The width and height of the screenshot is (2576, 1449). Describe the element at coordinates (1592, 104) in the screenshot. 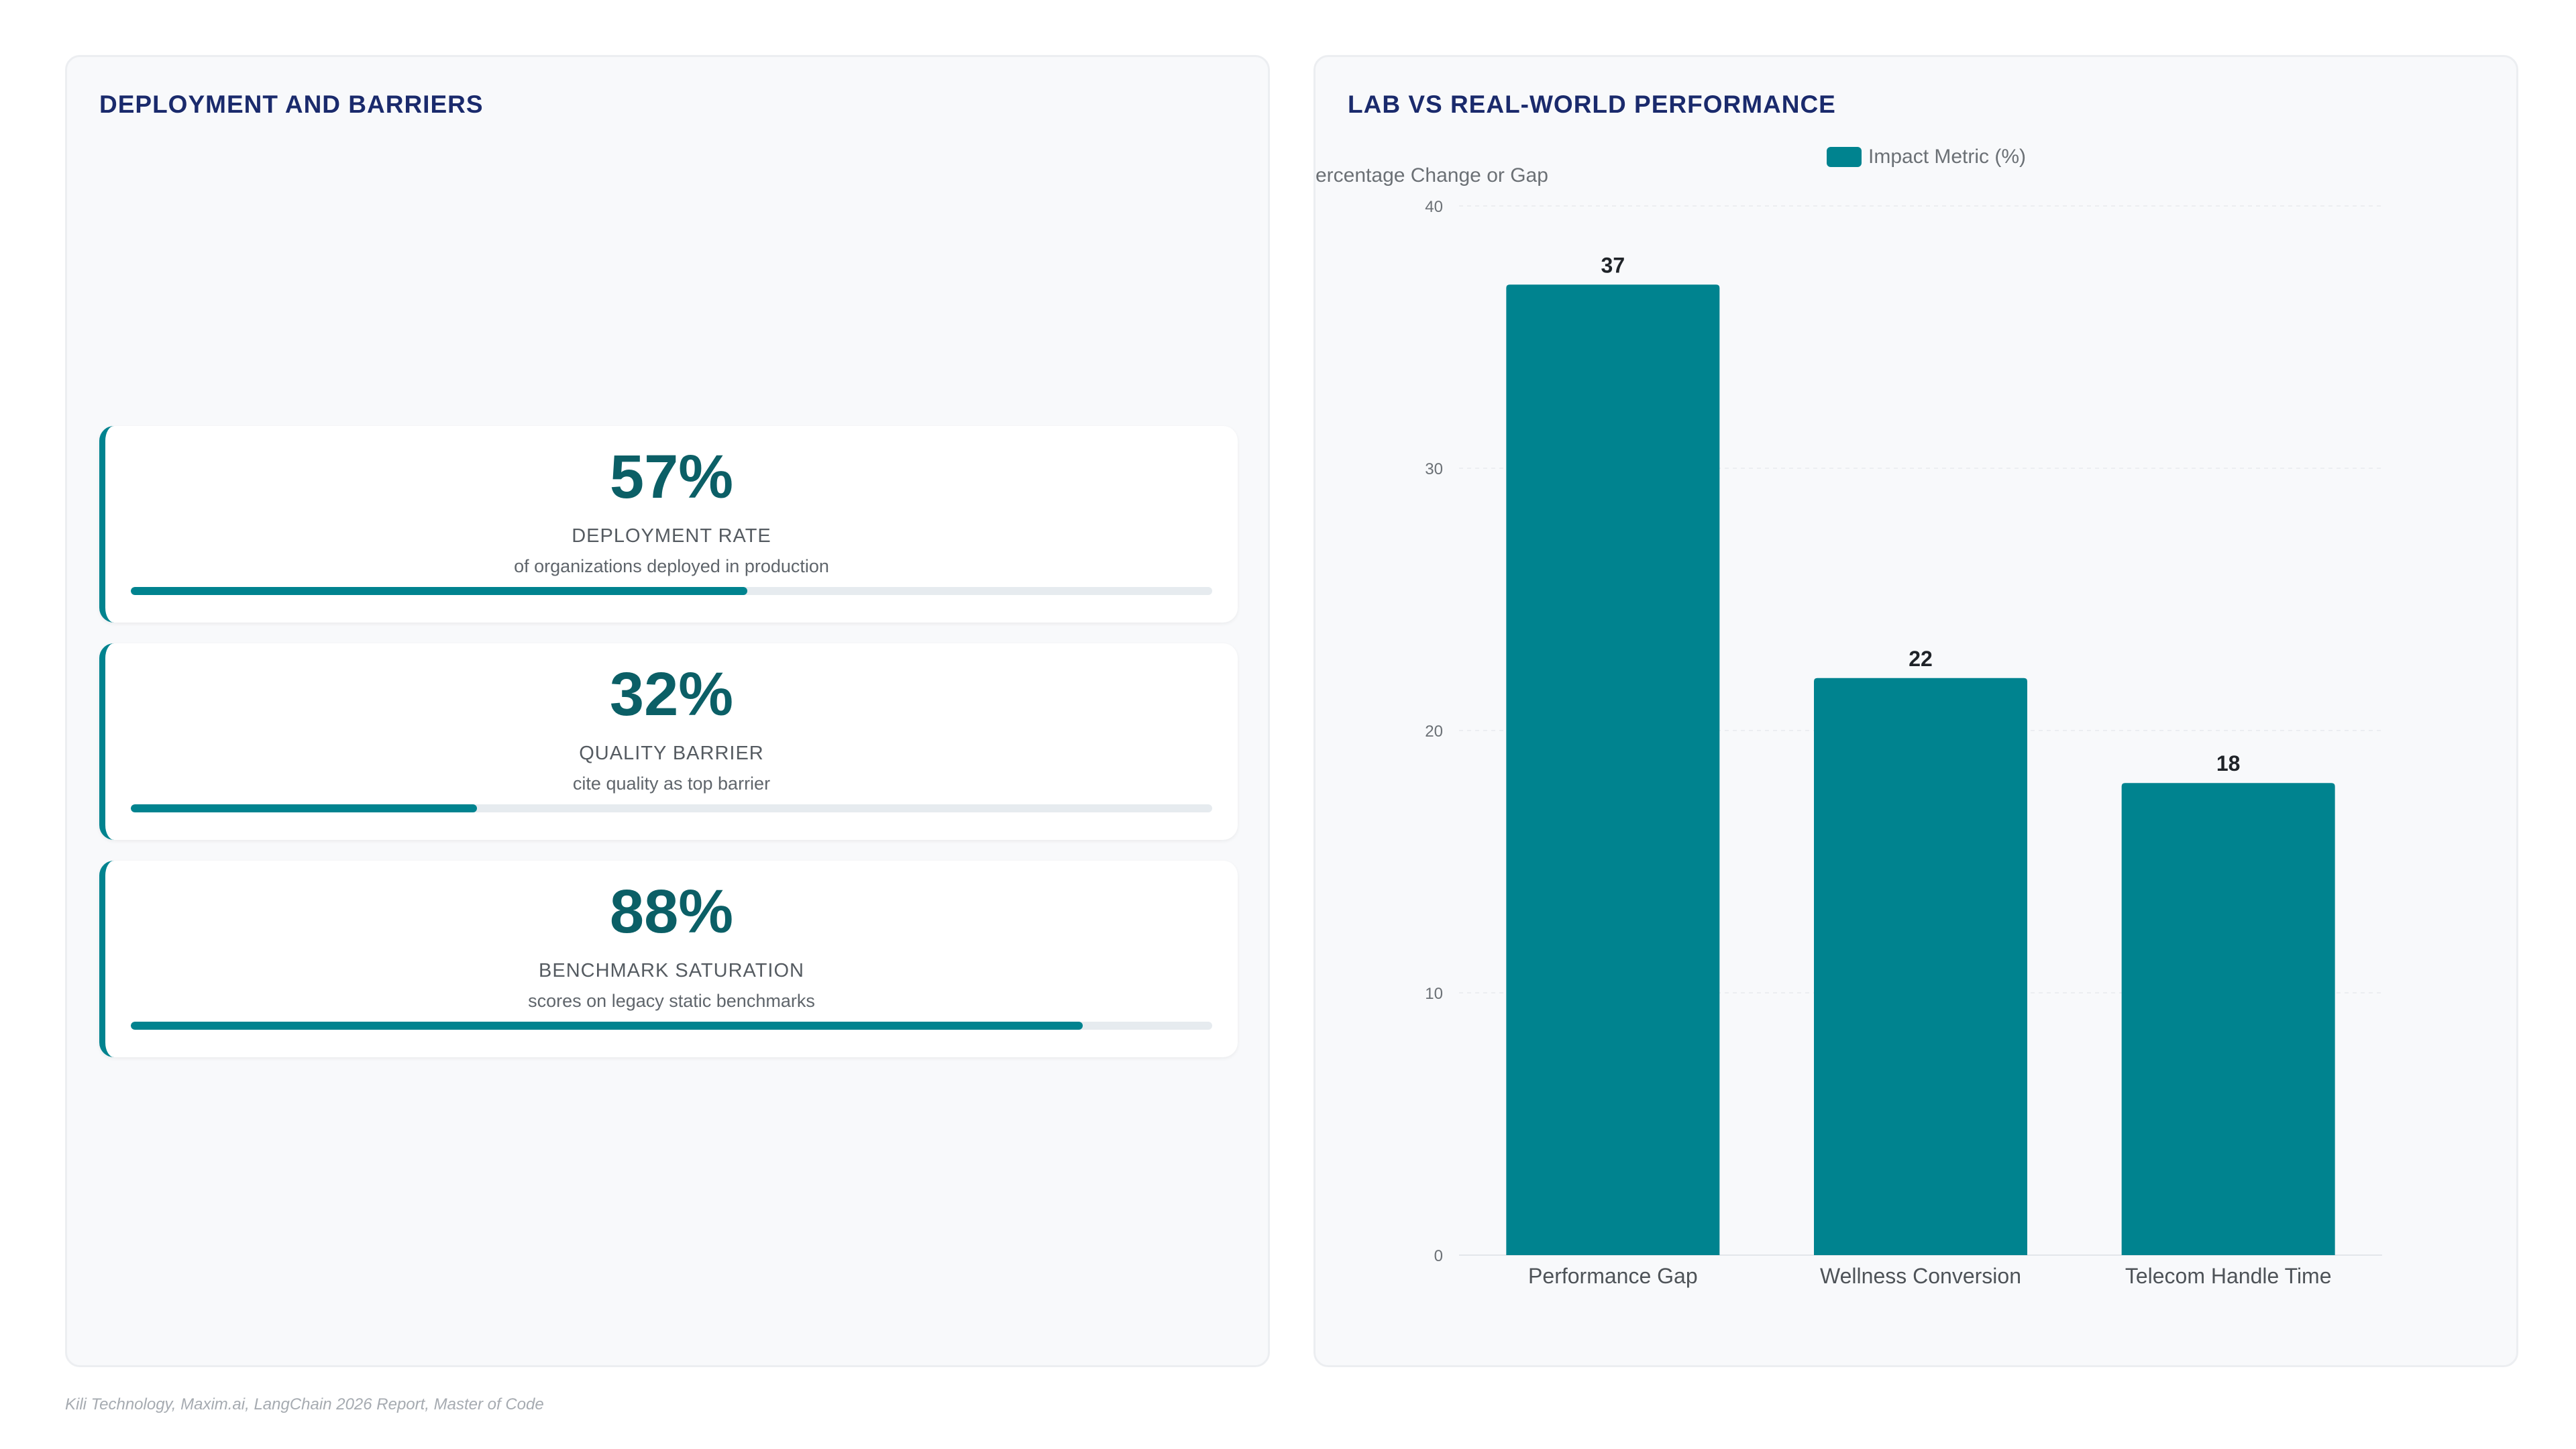

I see `panel-title: LAB VS REAL-WORLD PERFORMANCE` at that location.